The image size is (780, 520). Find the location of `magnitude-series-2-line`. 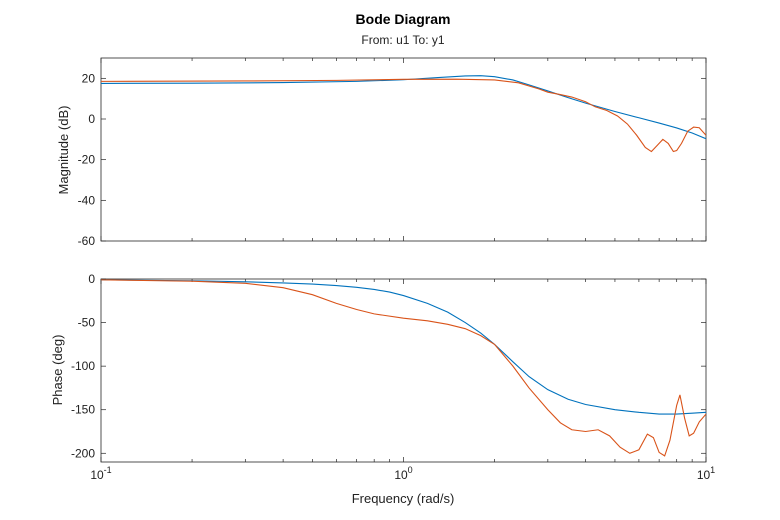

magnitude-series-2-line is located at coordinates (403, 115).